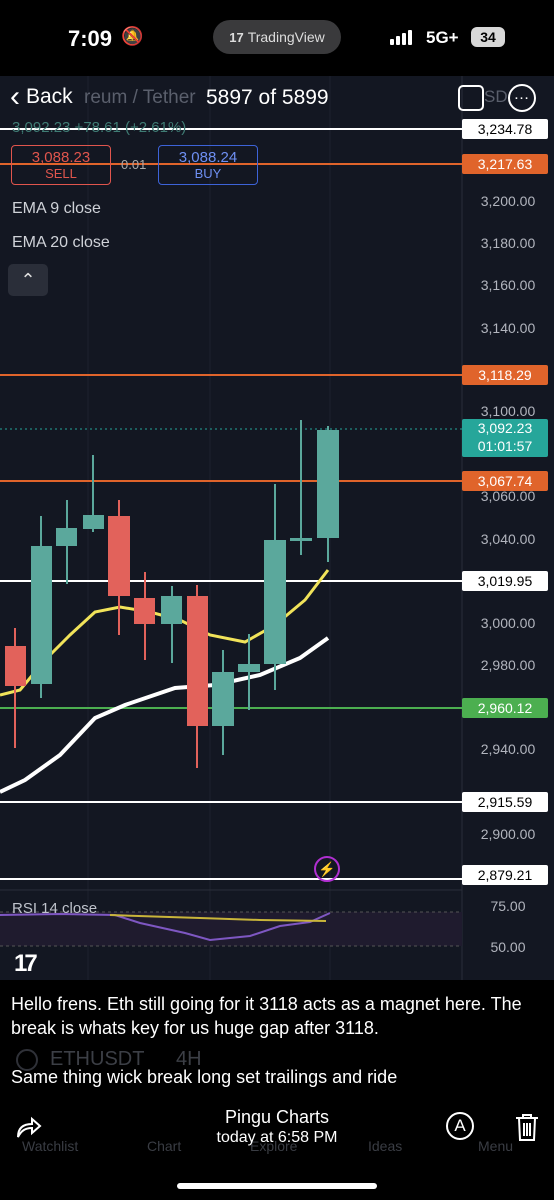  Describe the element at coordinates (505, 164) in the screenshot. I see `price-tag: 3,217.63` at that location.